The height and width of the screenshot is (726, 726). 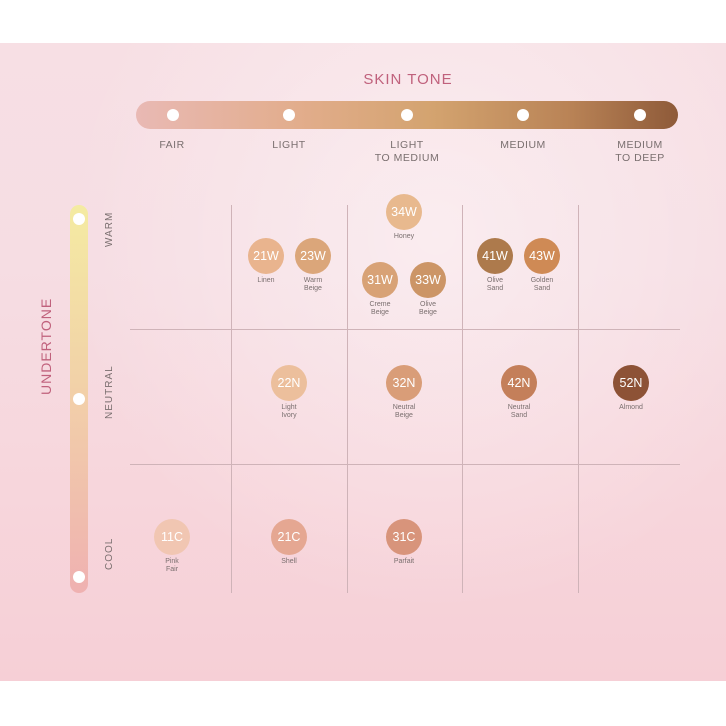 What do you see at coordinates (266, 256) in the screenshot?
I see `shade-swatch: 21W` at bounding box center [266, 256].